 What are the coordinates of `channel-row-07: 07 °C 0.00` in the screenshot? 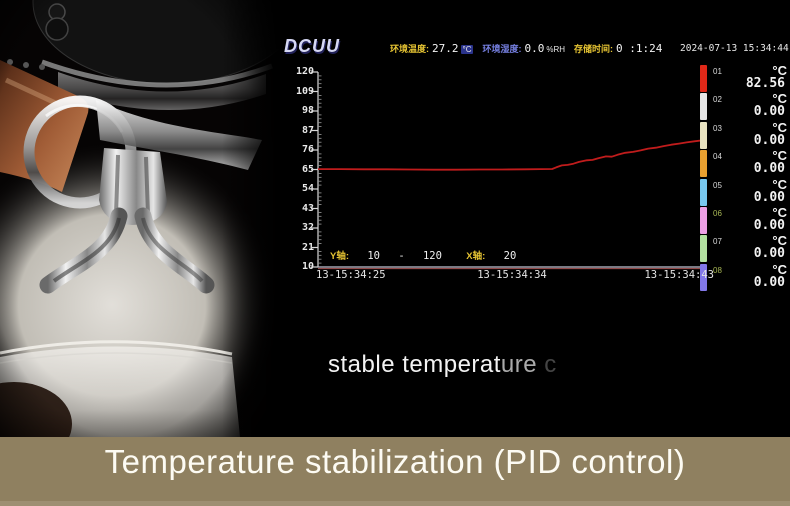 It's located at (745, 248).